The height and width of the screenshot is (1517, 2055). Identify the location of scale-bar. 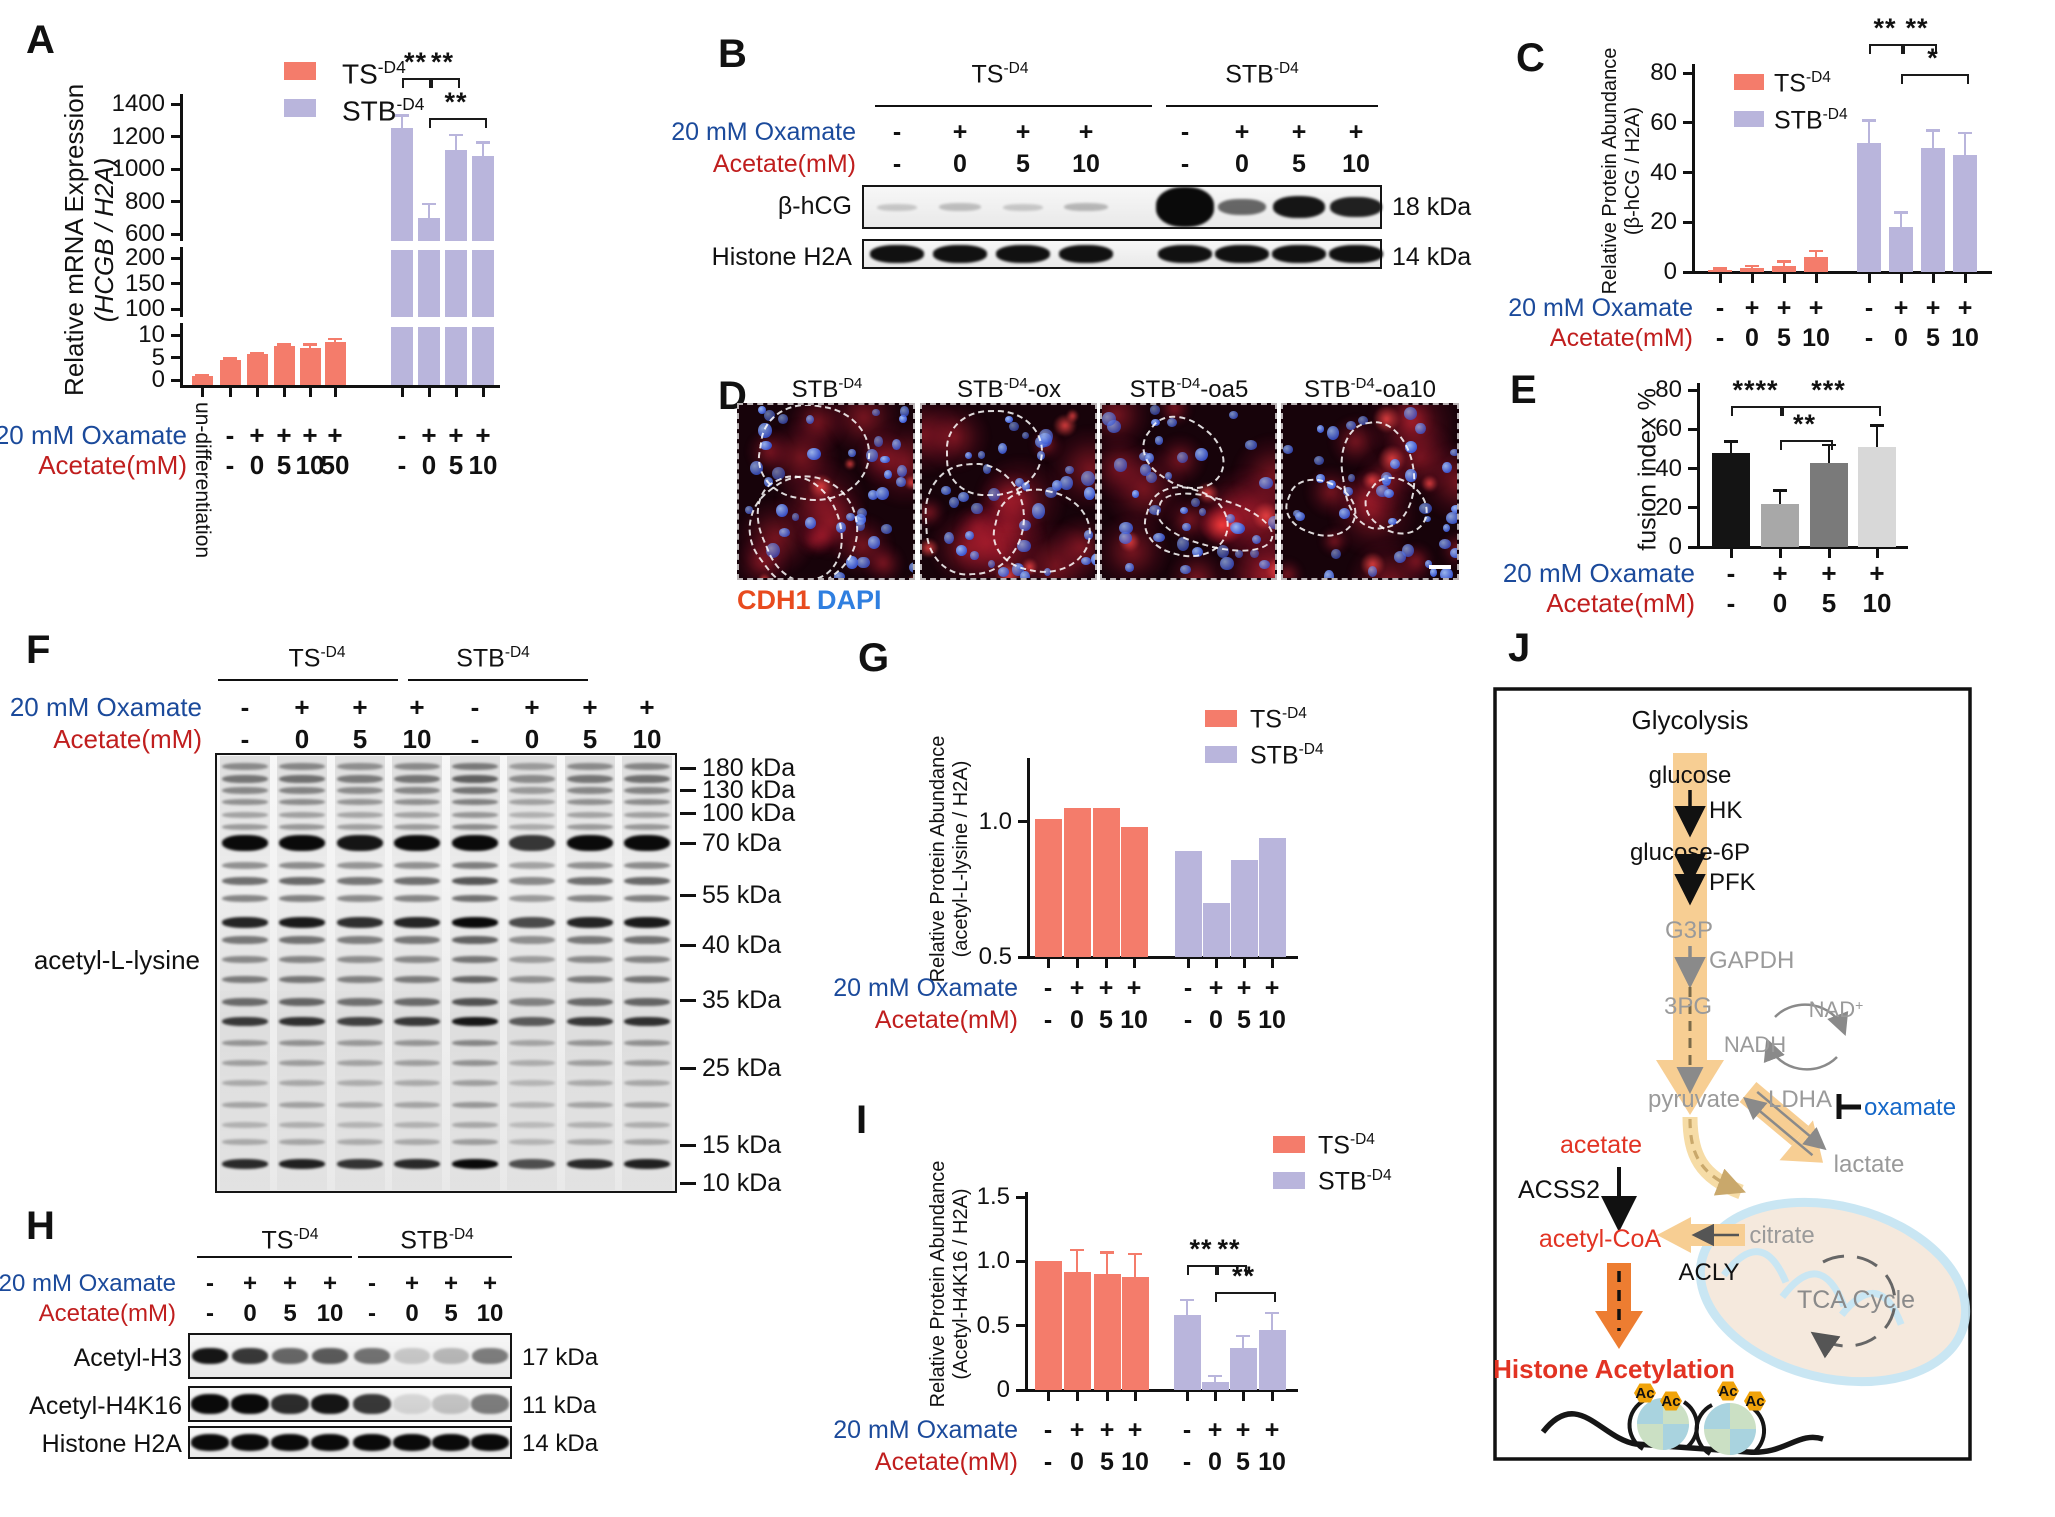
(1440, 567).